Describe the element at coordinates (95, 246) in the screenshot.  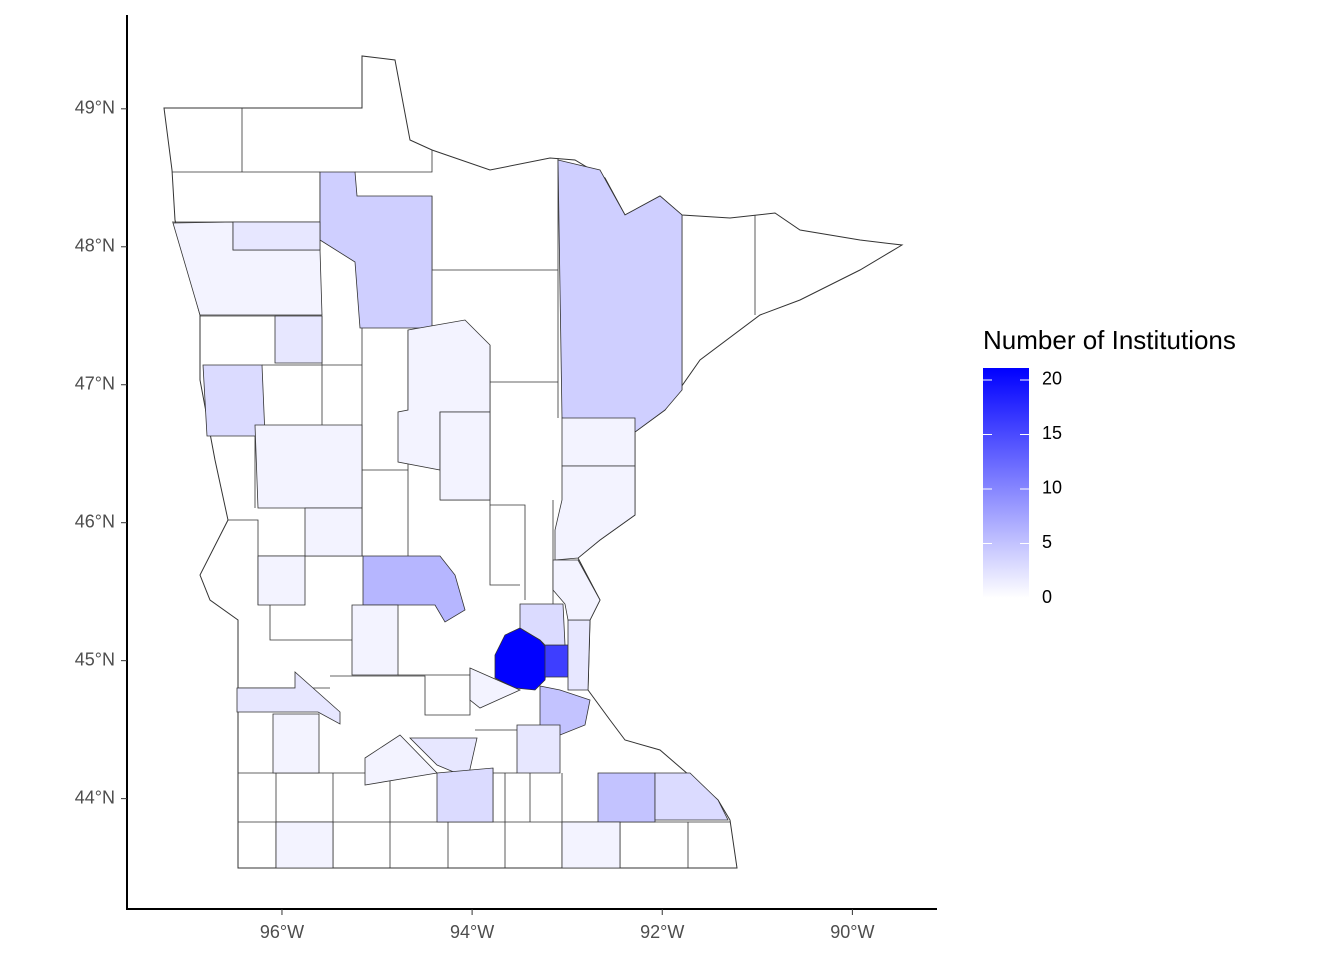
I see `y-tick-label: 48°N` at that location.